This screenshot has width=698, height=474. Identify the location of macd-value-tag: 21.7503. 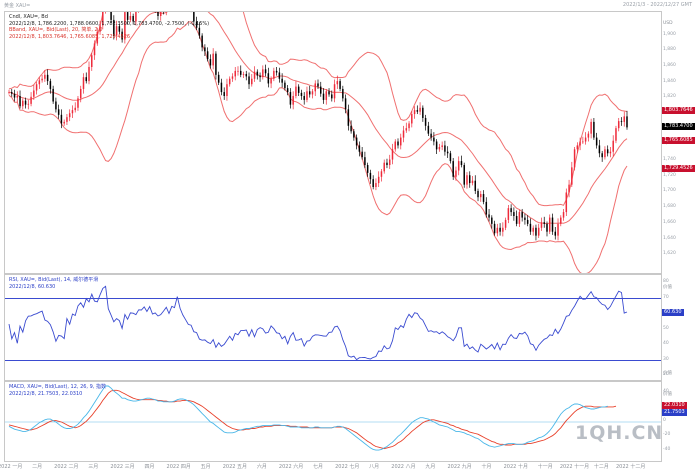
(674, 412).